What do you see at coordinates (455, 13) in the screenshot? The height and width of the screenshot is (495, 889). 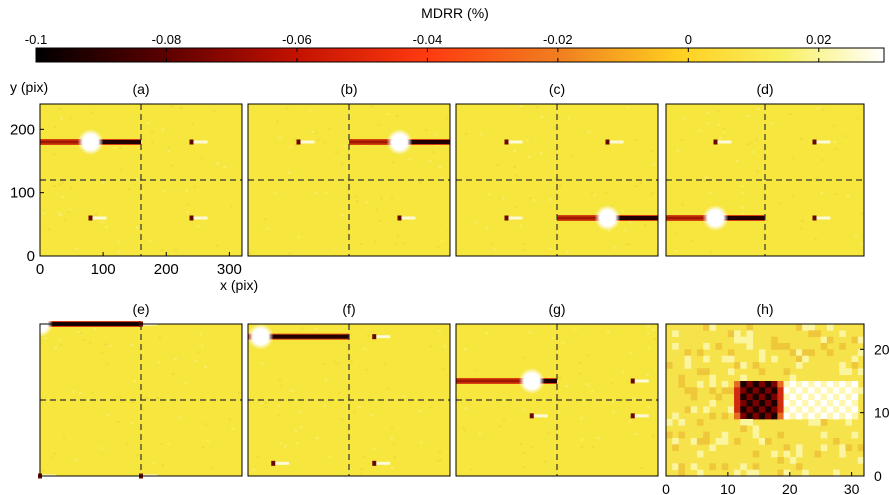 I see `colorbar-title: MDRR (%)` at bounding box center [455, 13].